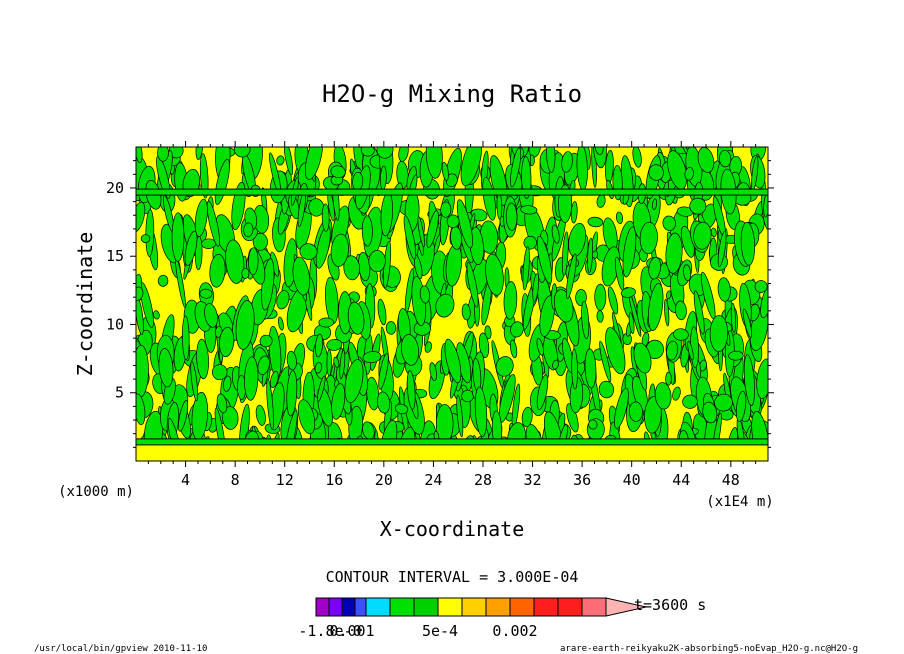 The image size is (904, 654). I want to click on colorbar-label: 0.001, so click(351, 631).